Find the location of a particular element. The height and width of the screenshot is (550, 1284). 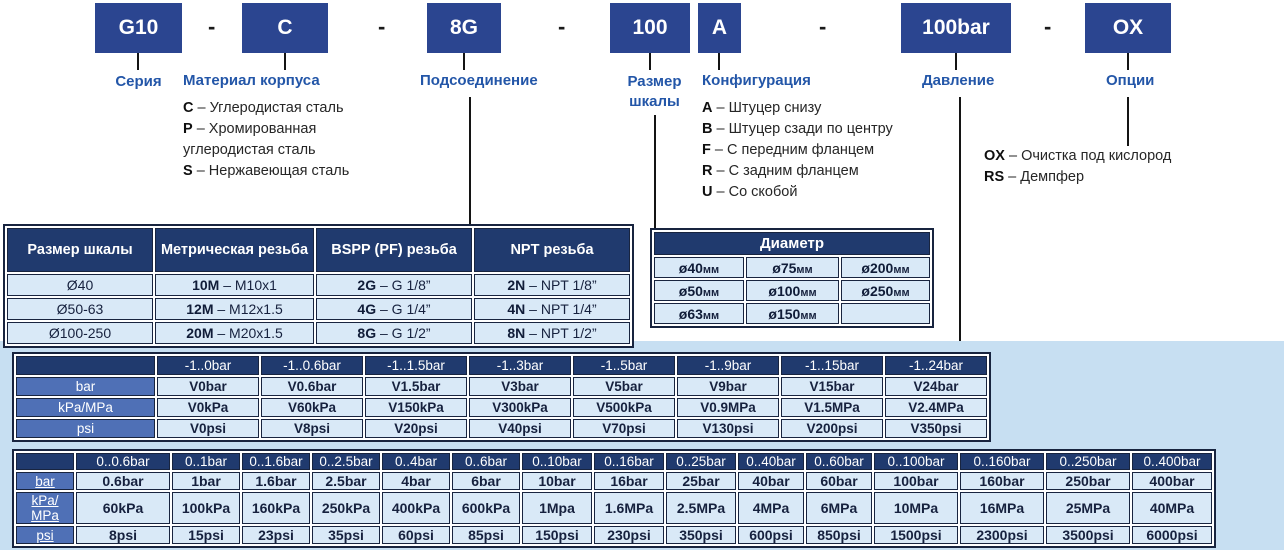

list-item: R – С задним фланцем is located at coordinates (780, 171).